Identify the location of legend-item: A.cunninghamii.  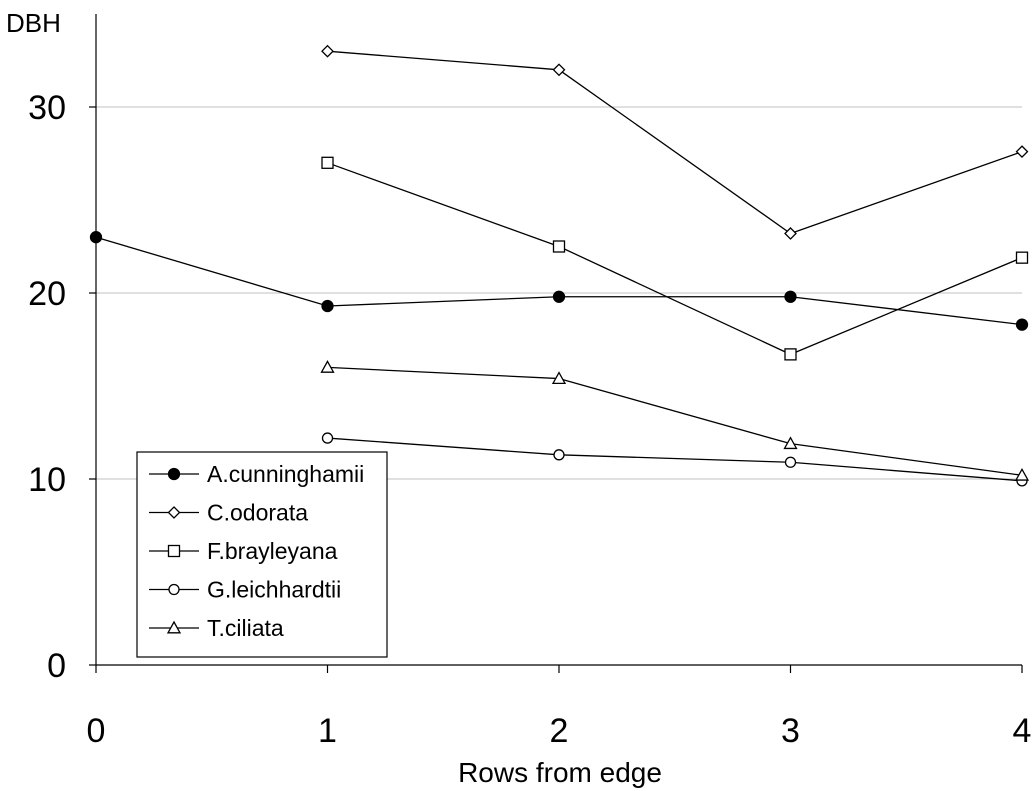
(256, 474).